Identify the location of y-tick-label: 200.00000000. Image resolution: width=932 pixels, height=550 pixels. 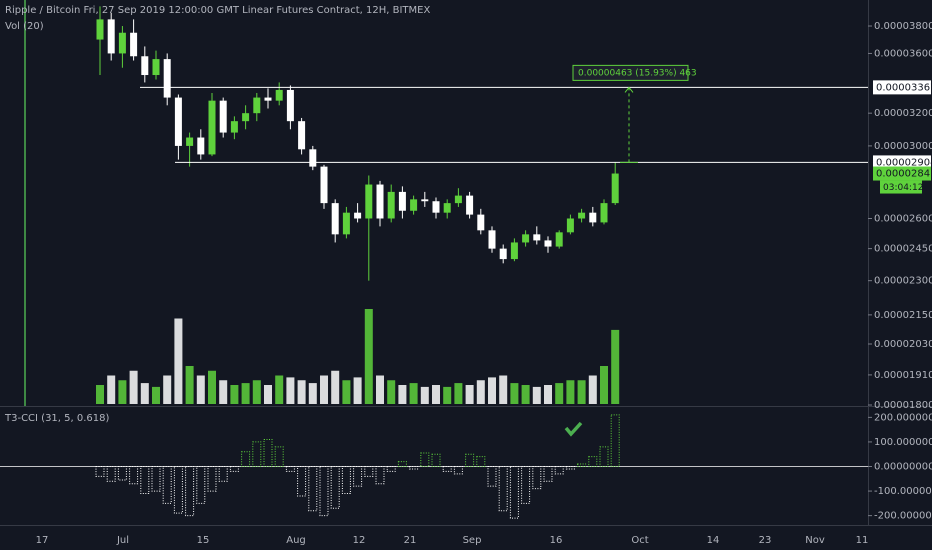
(903, 417).